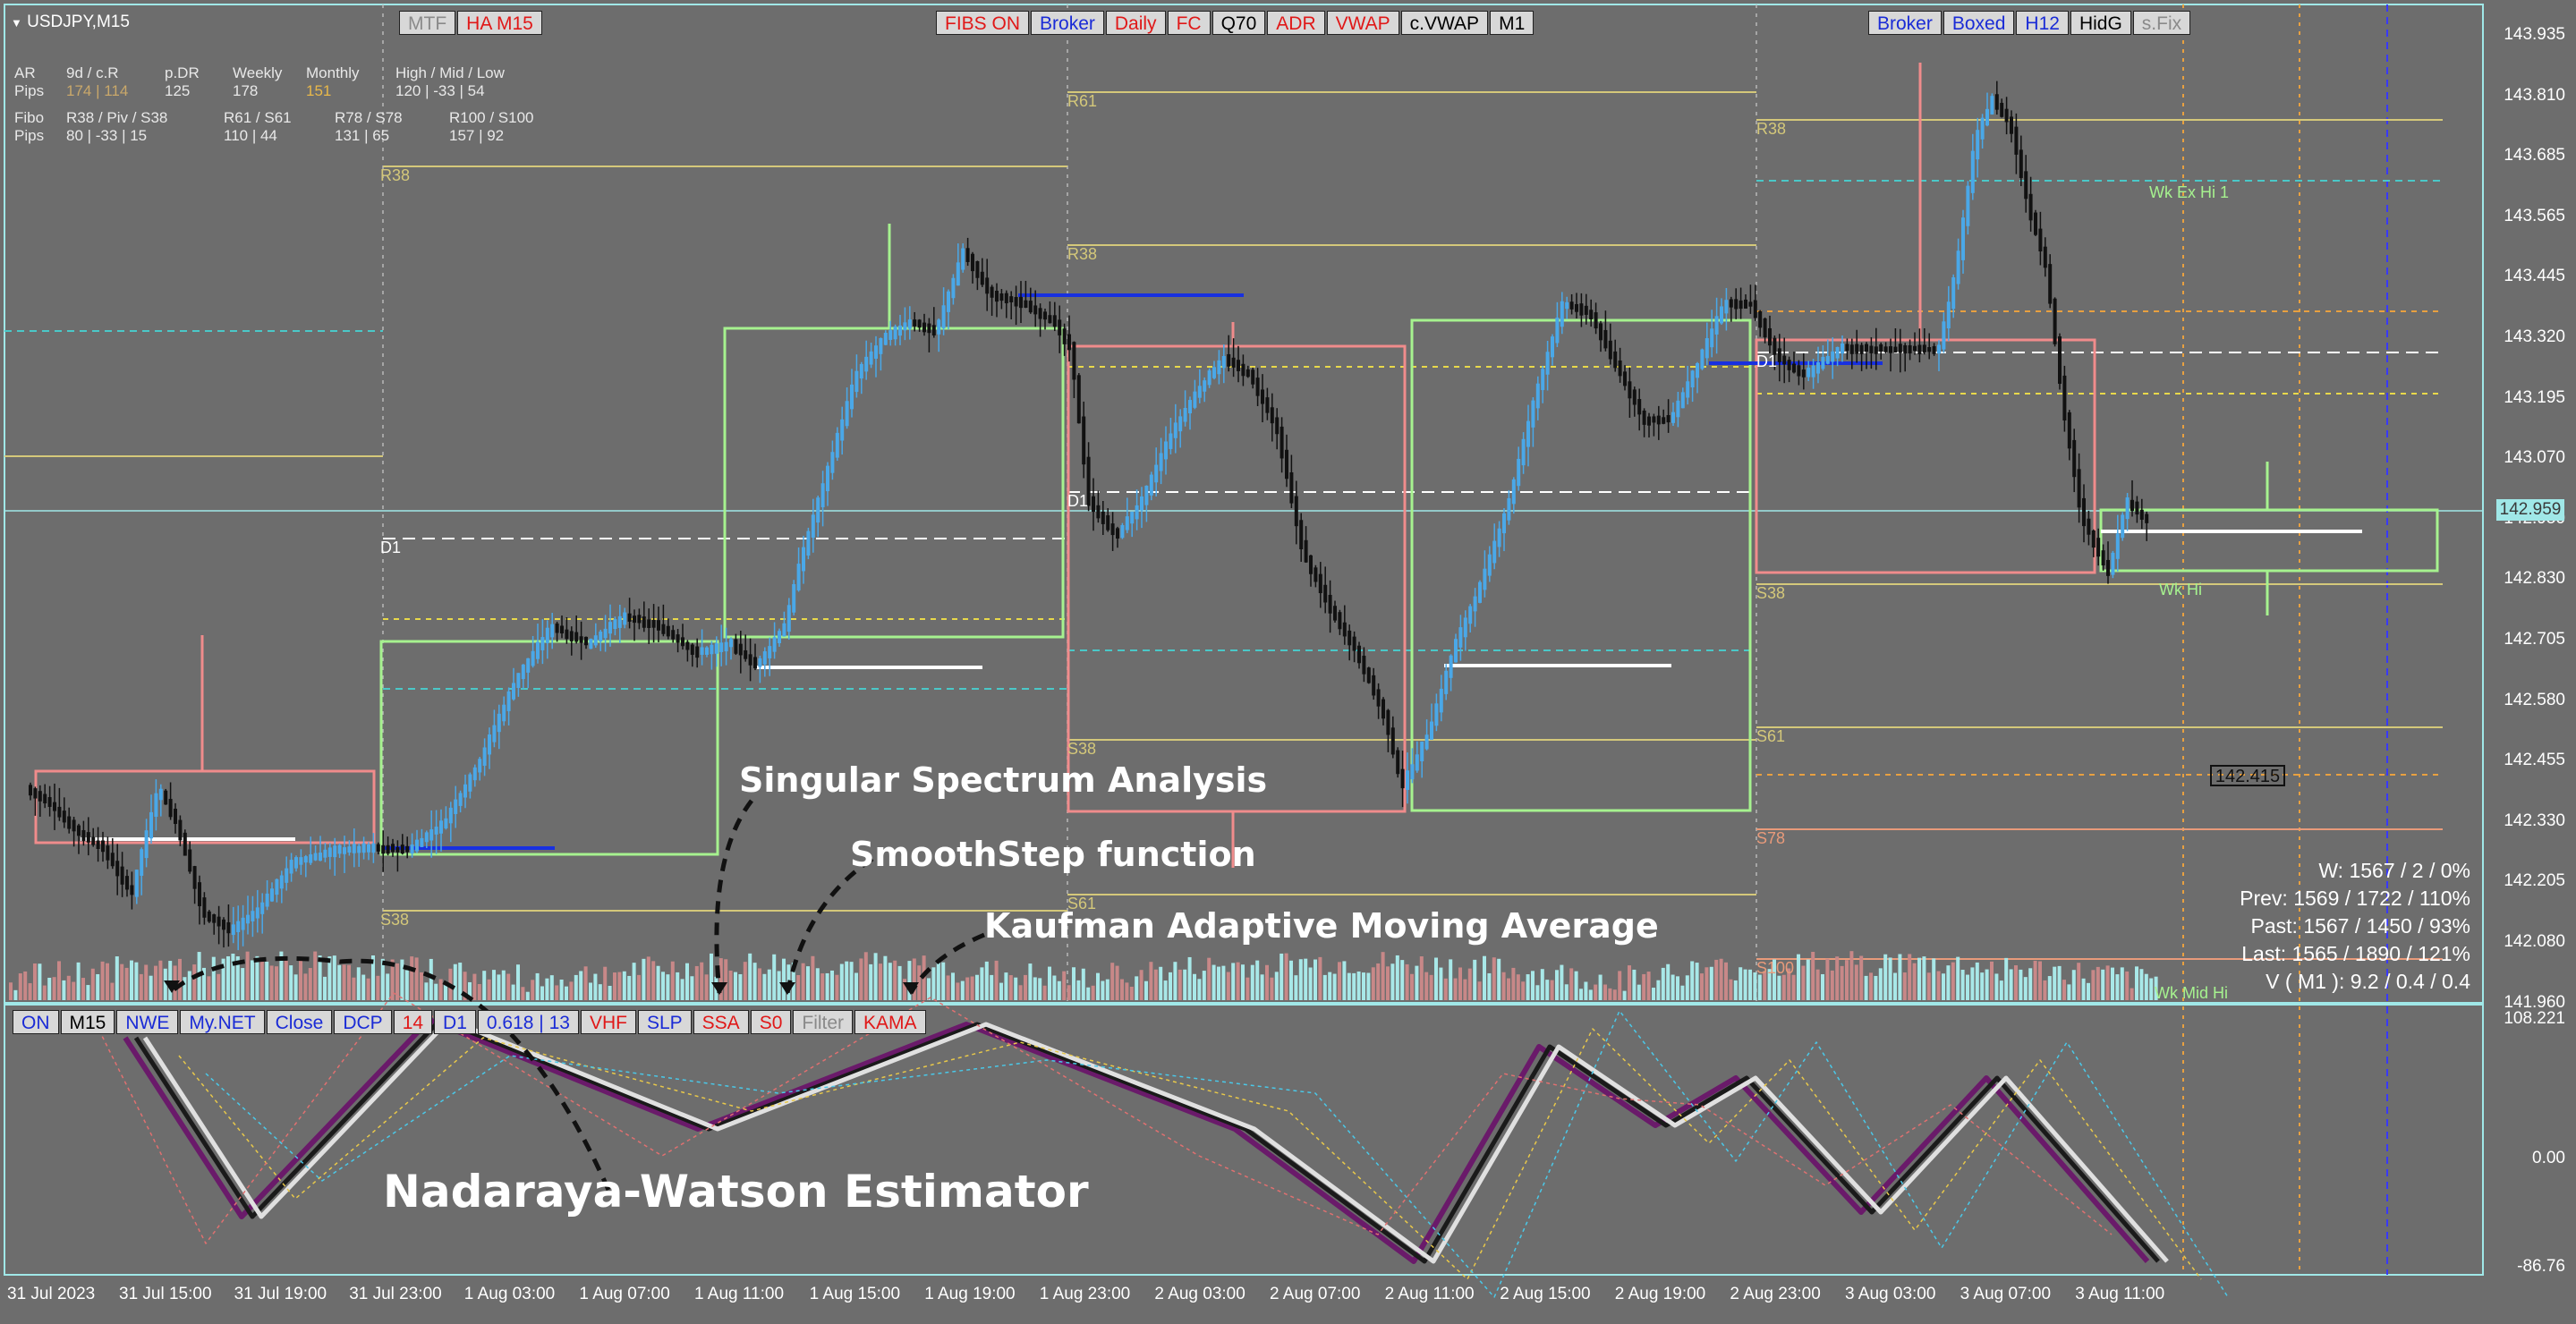 Image resolution: width=2576 pixels, height=1324 pixels. Describe the element at coordinates (608, 1022) in the screenshot. I see `bottom-toolbar-vhf-button: VHF` at that location.